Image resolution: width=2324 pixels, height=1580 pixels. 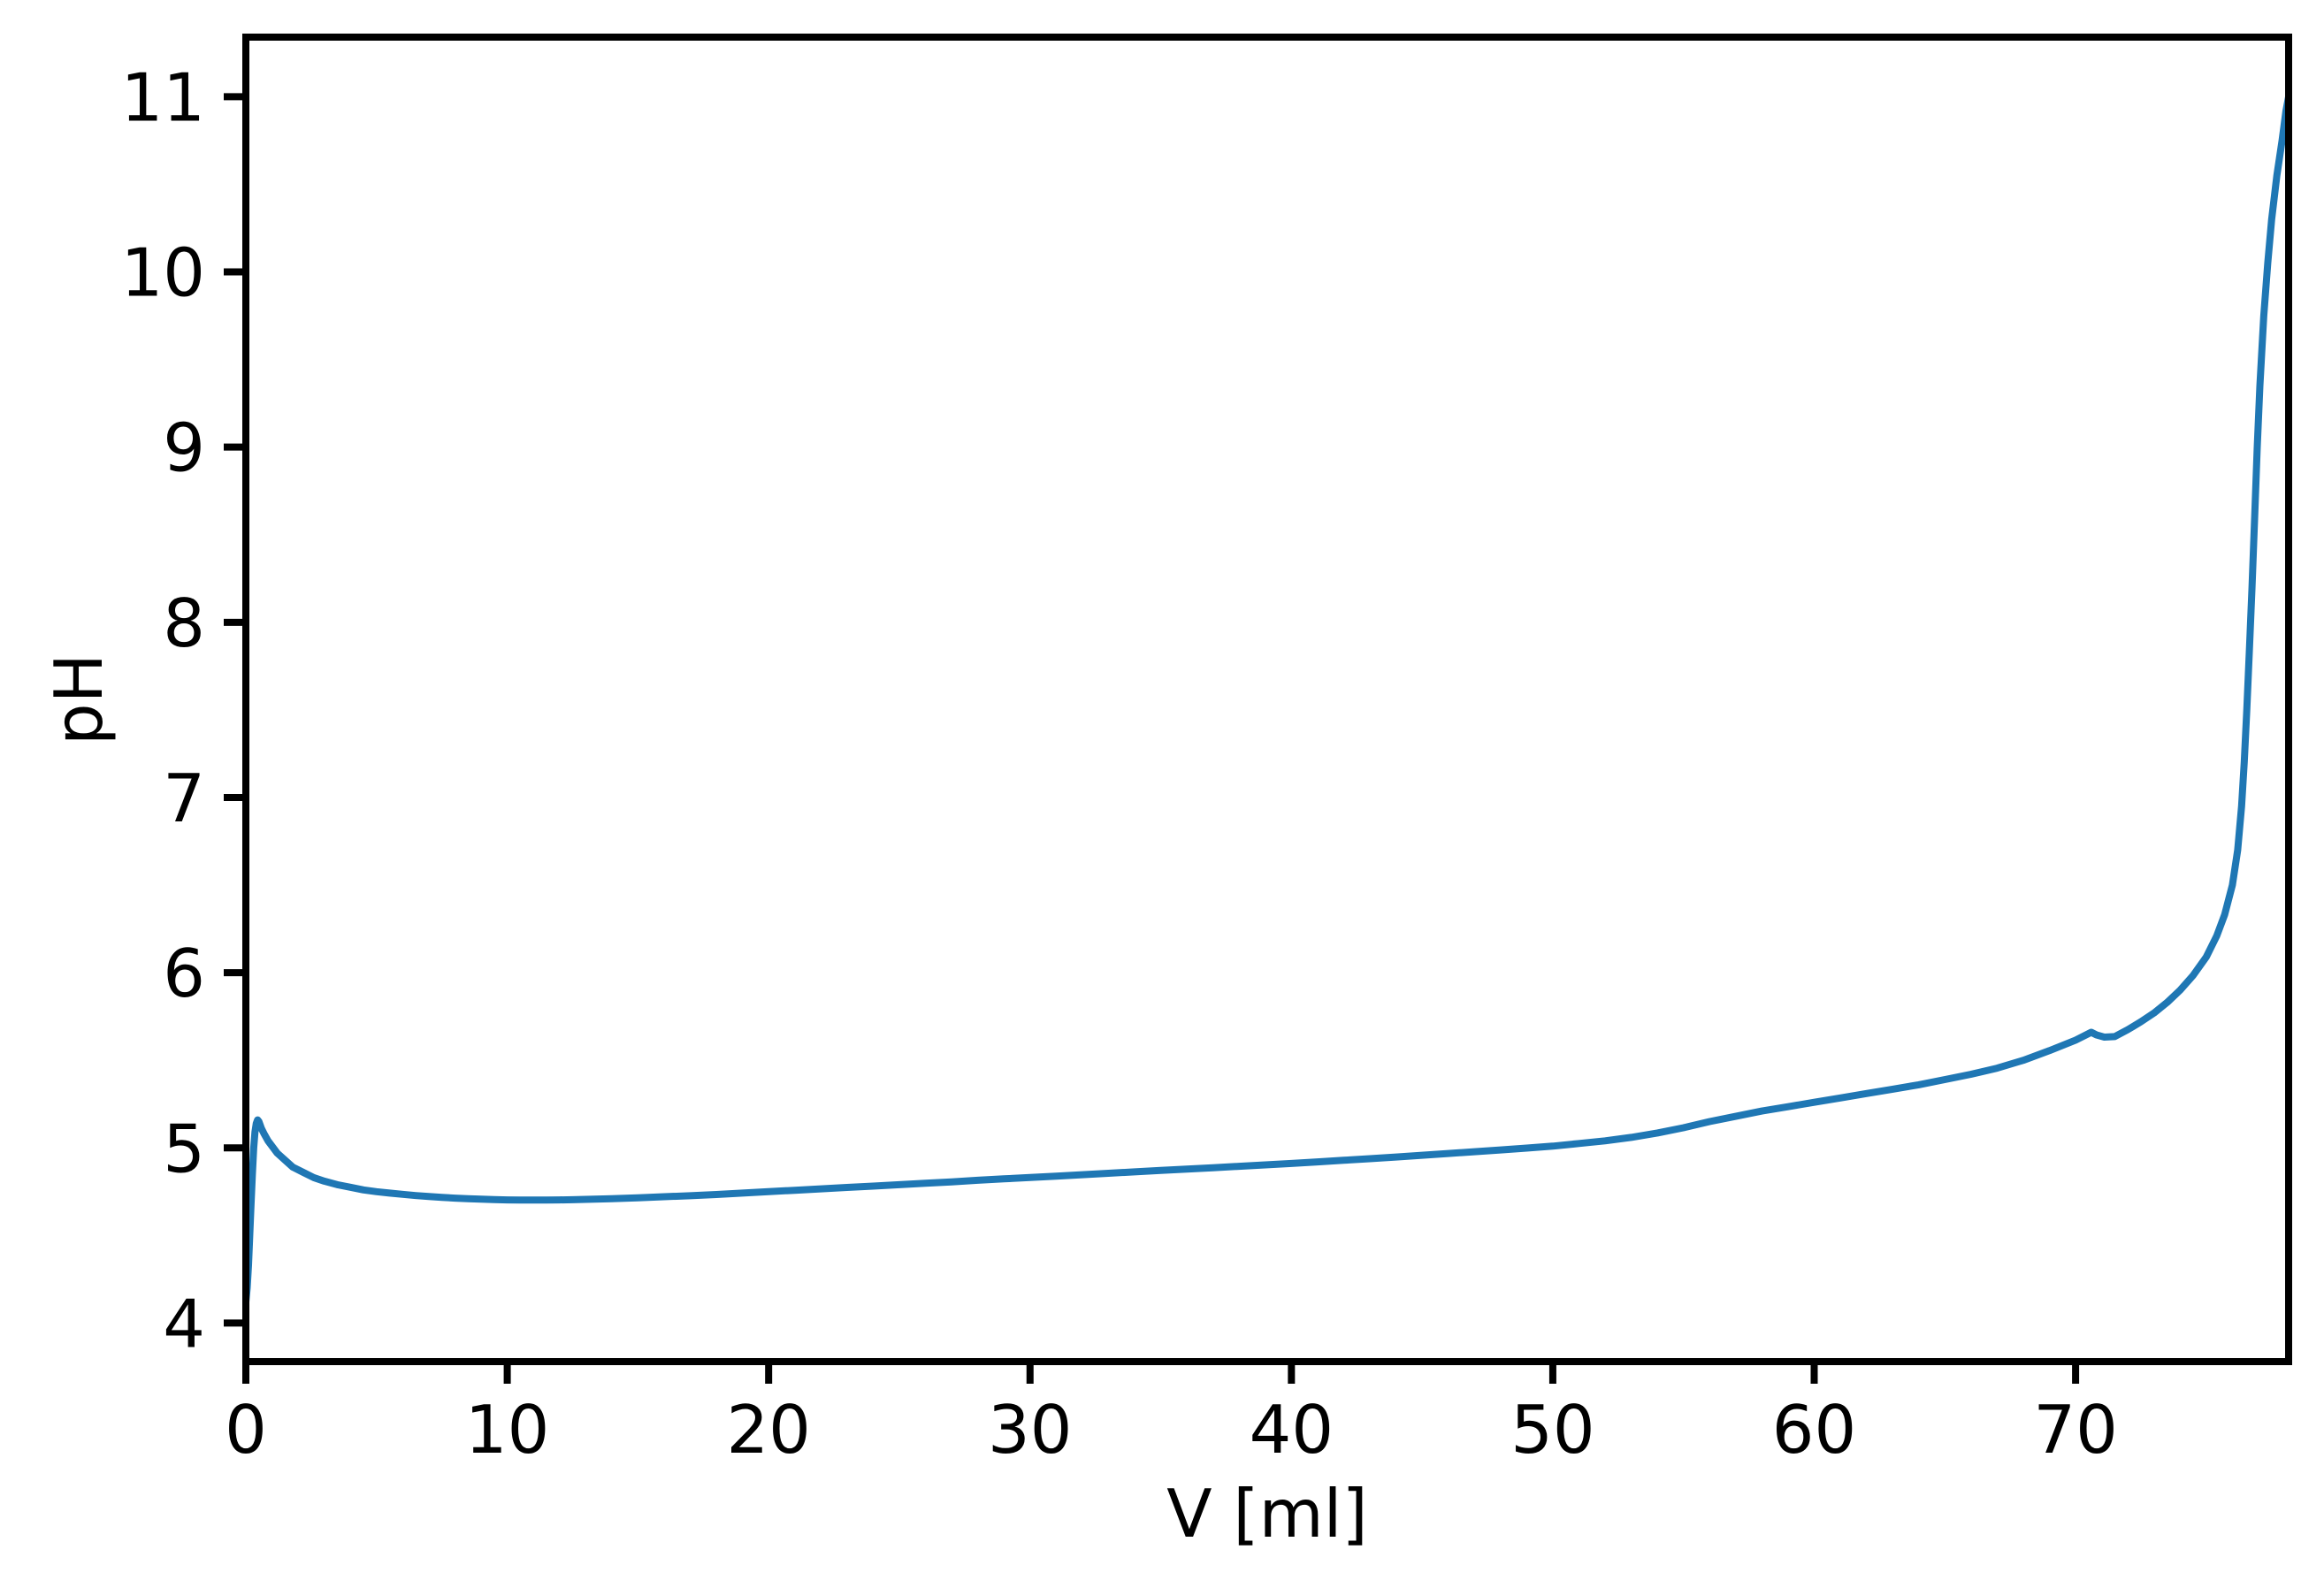 What do you see at coordinates (184, 798) in the screenshot?
I see `y-tick-label: 7` at bounding box center [184, 798].